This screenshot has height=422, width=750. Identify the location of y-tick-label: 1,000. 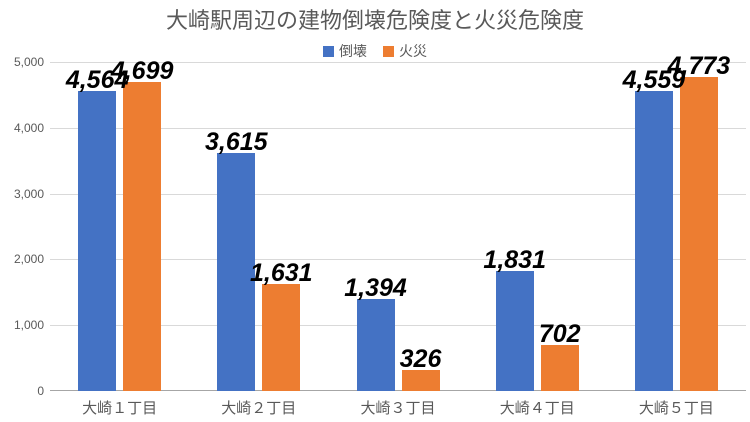
(28, 325).